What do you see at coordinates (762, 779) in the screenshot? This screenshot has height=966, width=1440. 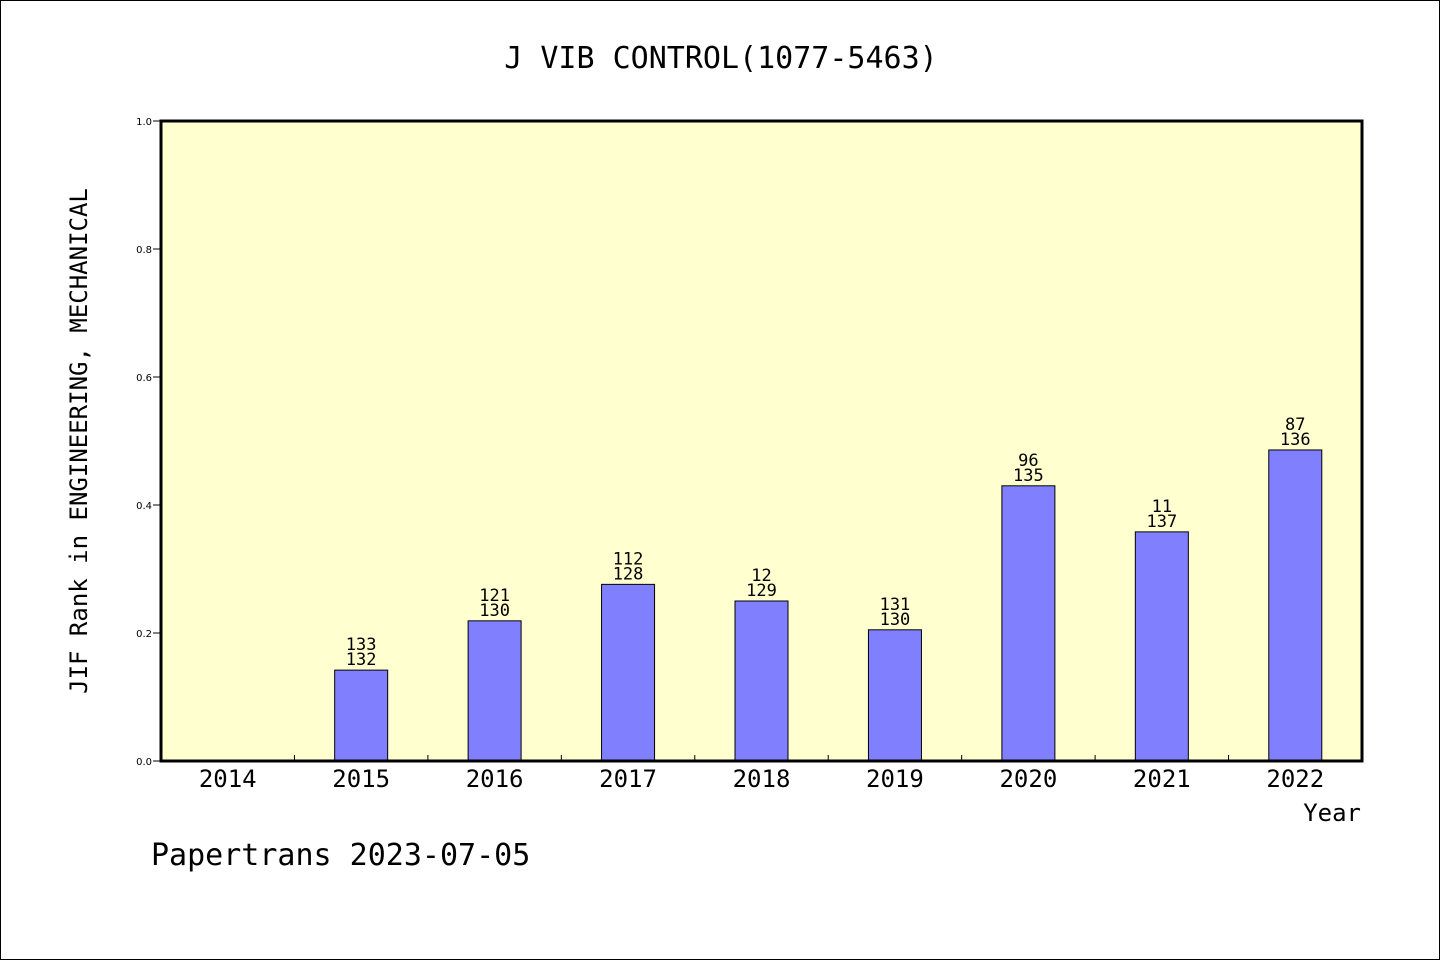 I see `x-tick-label: 2018` at bounding box center [762, 779].